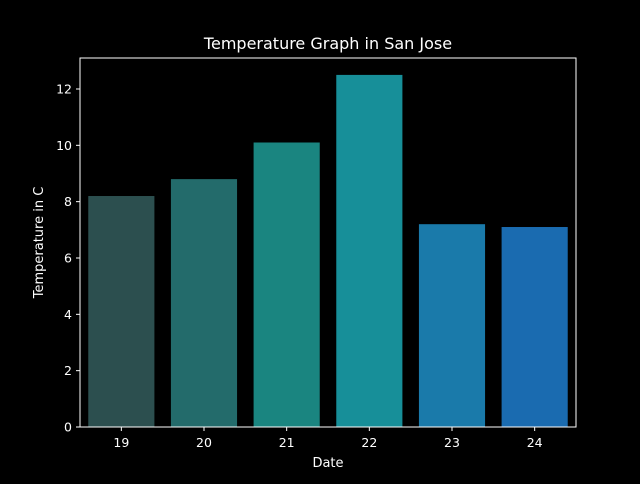 This screenshot has width=640, height=484. I want to click on x-tick-label: 20, so click(204, 442).